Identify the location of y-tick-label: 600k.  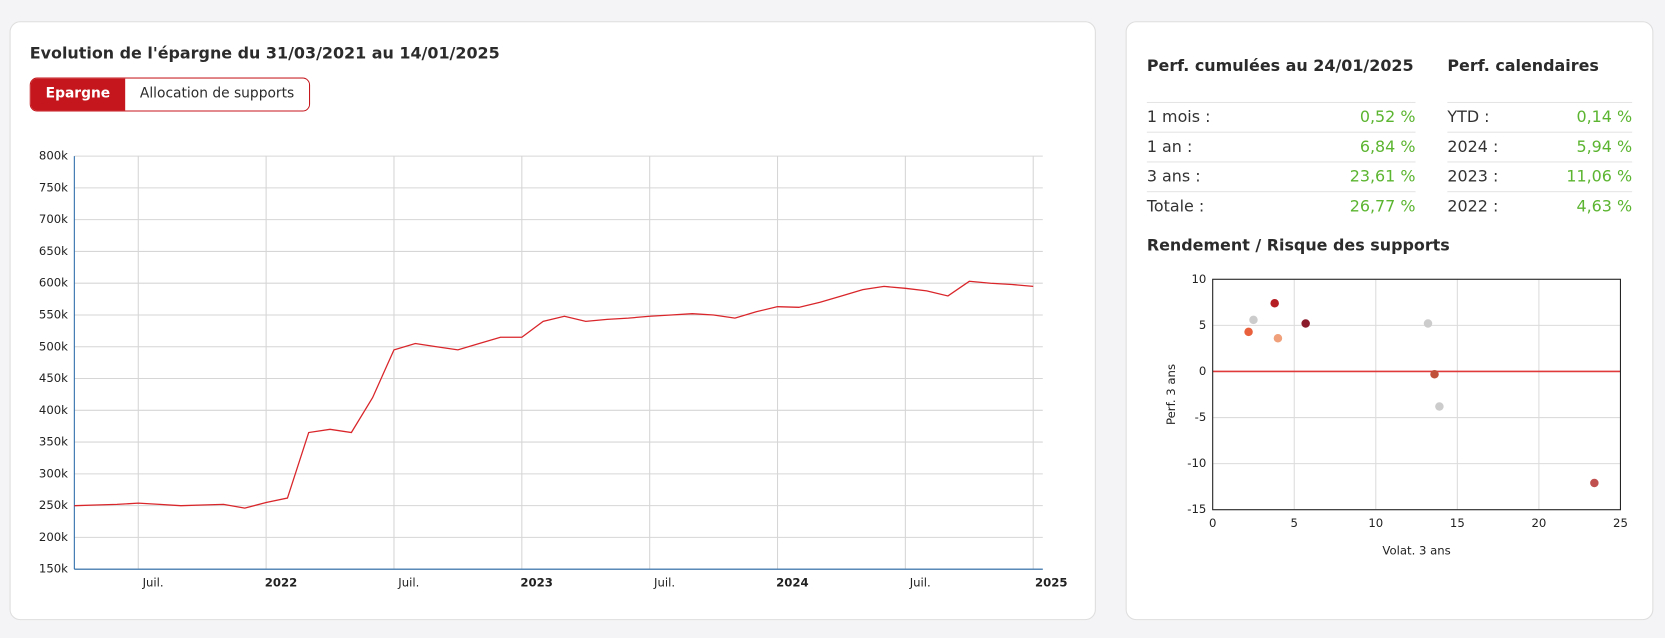
(53, 283).